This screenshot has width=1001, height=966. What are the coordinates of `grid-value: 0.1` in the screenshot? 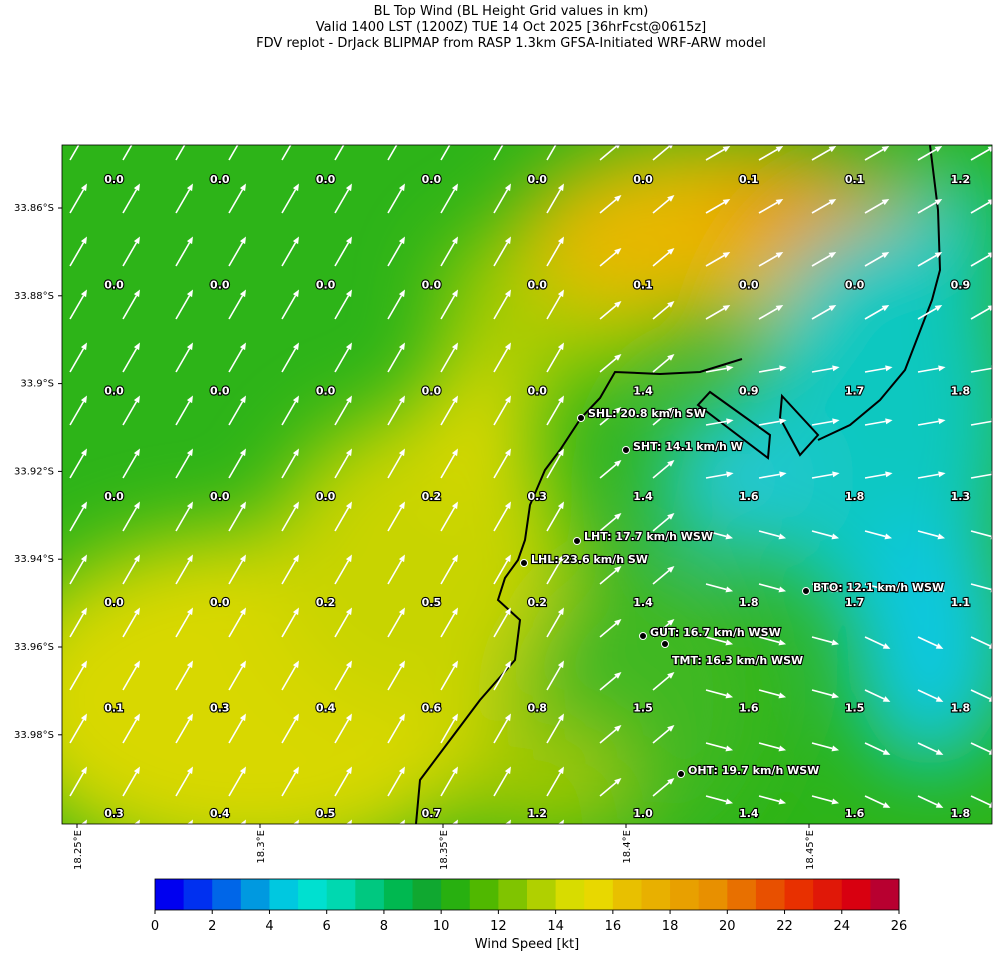 It's located at (643, 285).